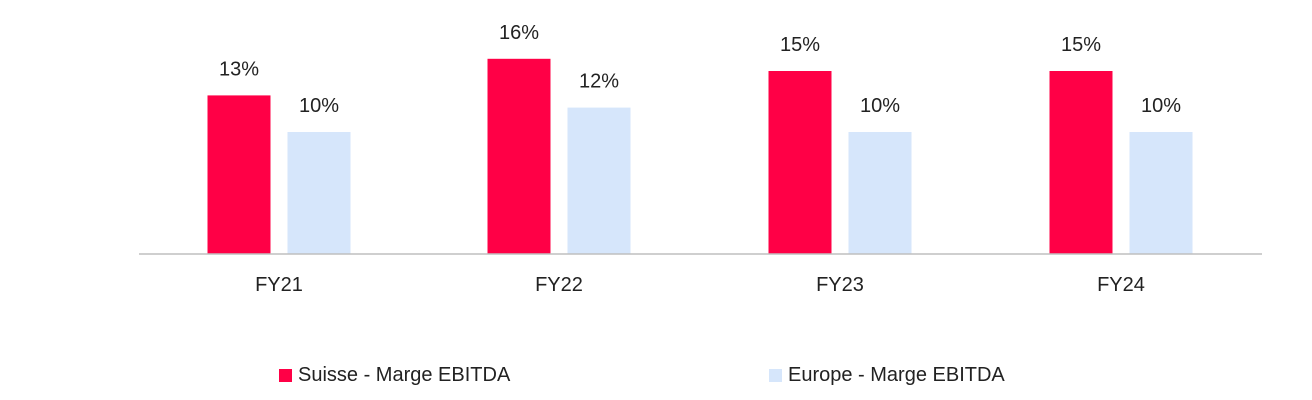 This screenshot has height=400, width=1312. I want to click on data-label-europe-fy23: 10%, so click(880, 106).